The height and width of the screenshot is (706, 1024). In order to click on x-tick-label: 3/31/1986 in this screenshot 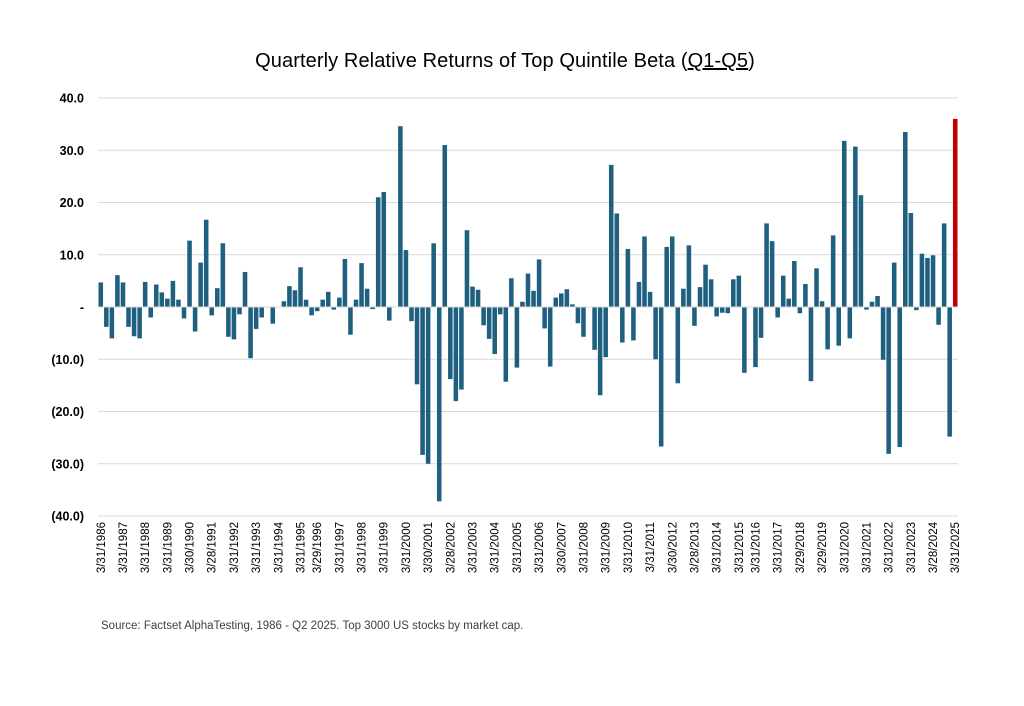, I will do `click(102, 547)`.